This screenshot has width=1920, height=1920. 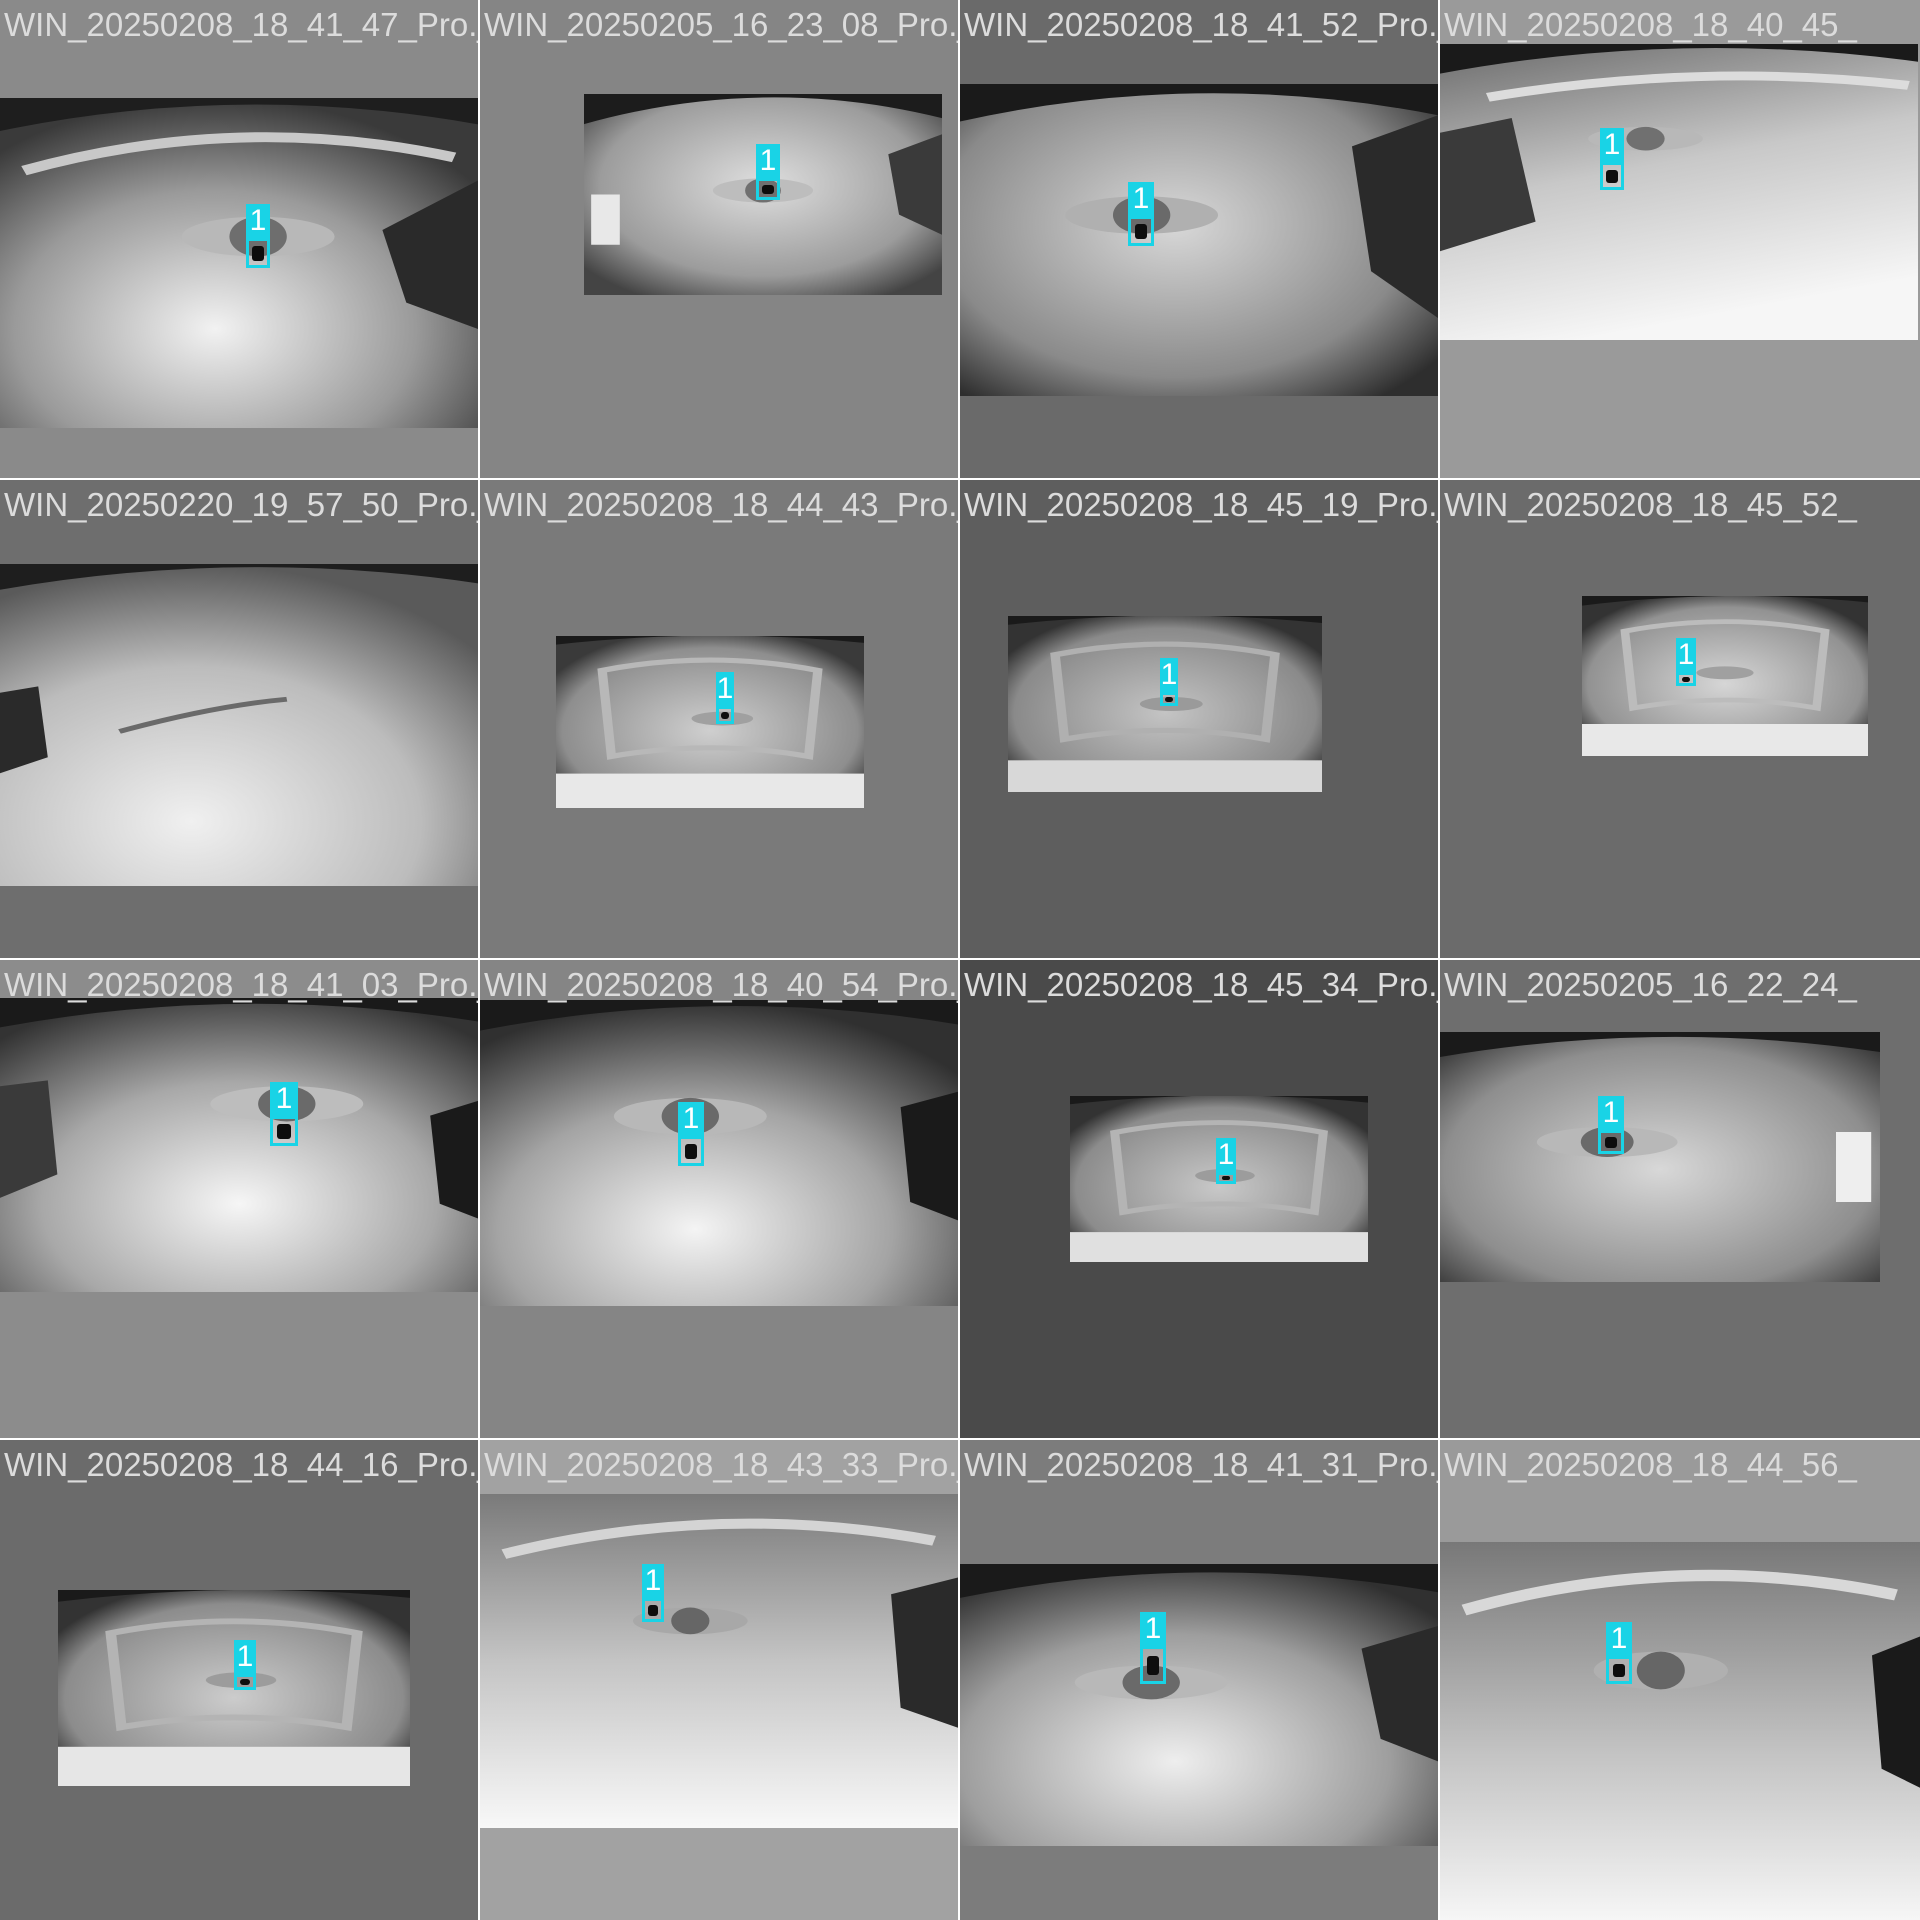 I want to click on mosaic-tile: WIN_20250208_18_43_33_Pro.jpg 1, so click(x=720, y=1680).